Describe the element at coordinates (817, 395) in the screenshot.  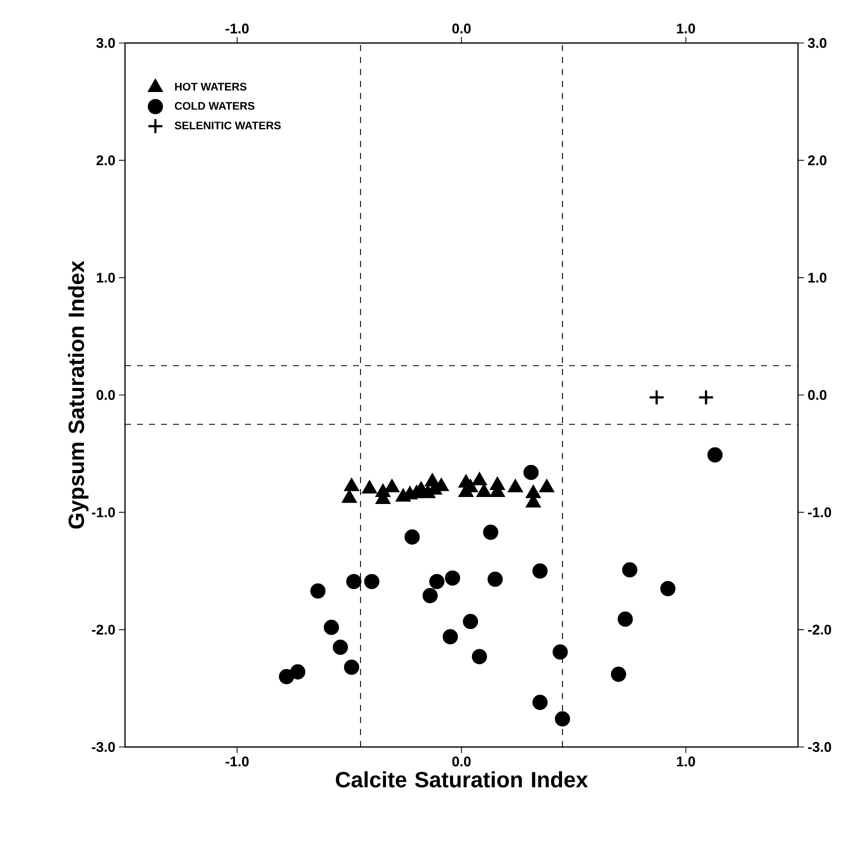
I see `y2-tick-label: 0.0` at that location.